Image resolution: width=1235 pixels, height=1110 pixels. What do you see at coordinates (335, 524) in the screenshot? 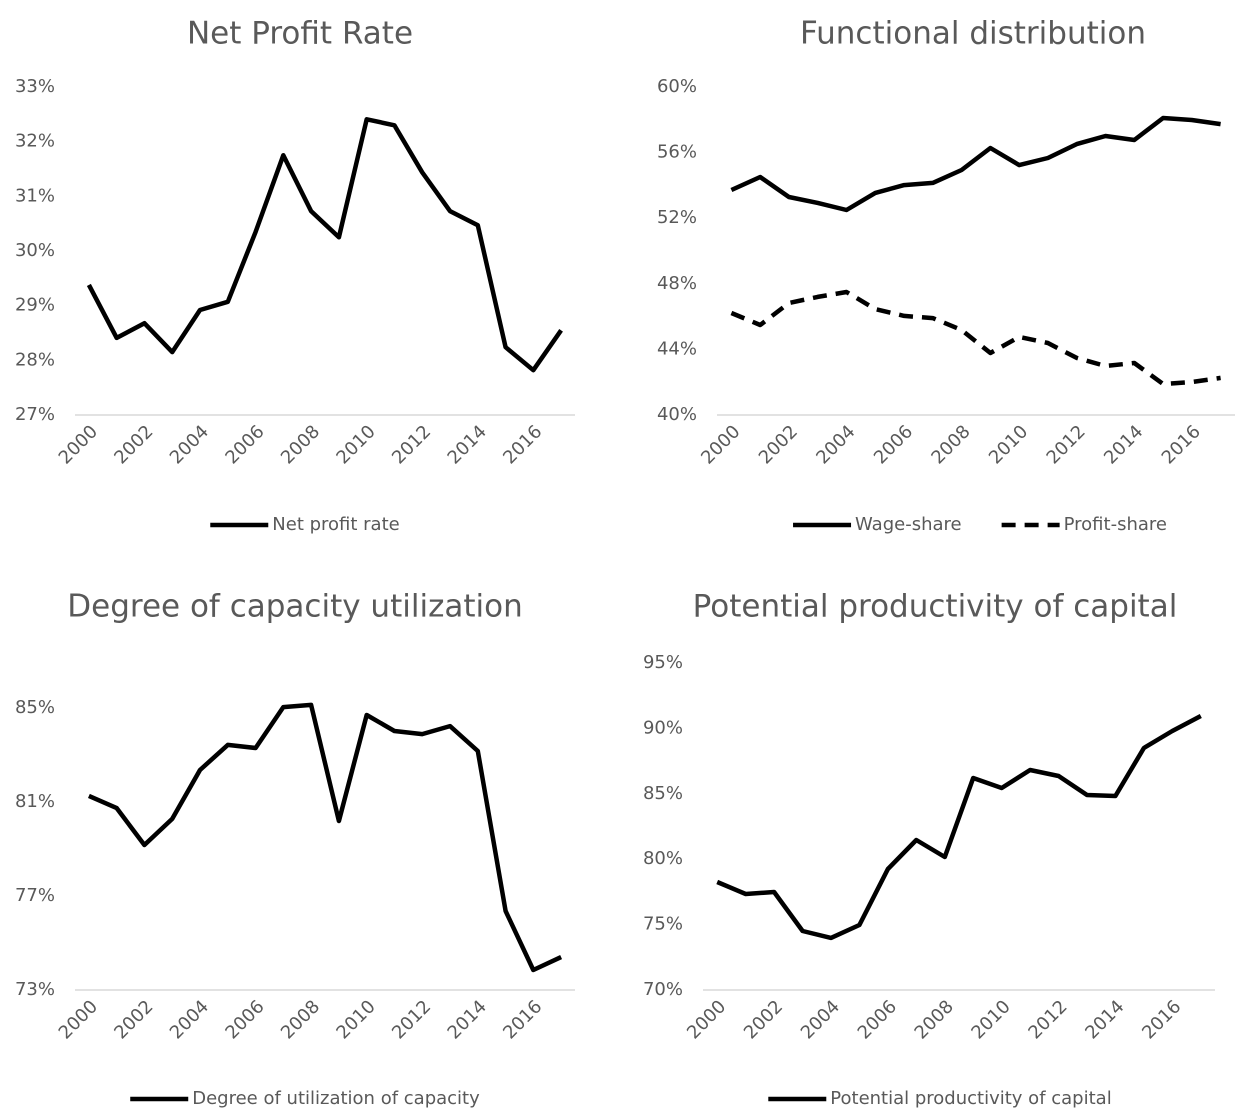
I see `legend-label: Net profit rate` at bounding box center [335, 524].